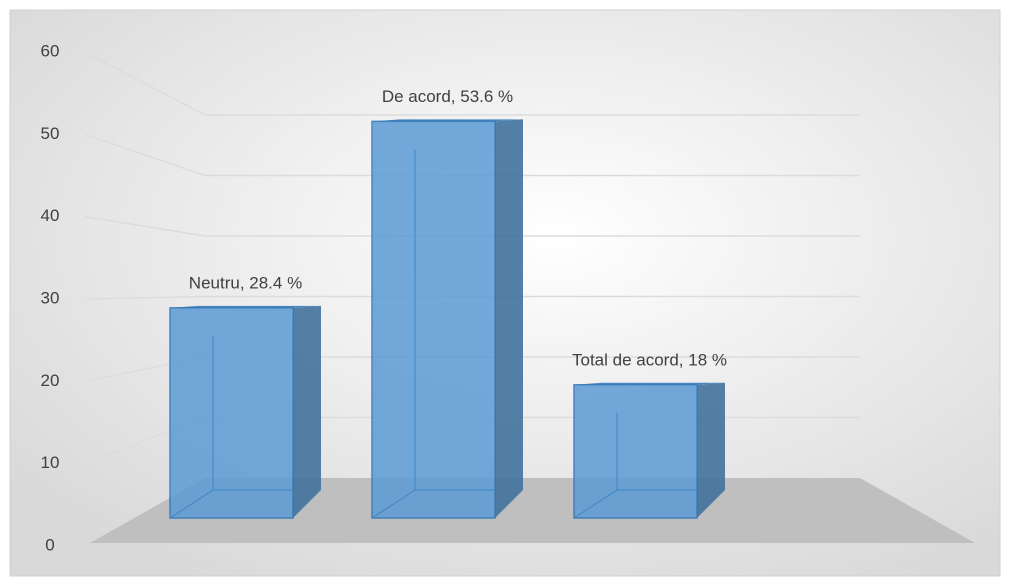  Describe the element at coordinates (447, 96) in the screenshot. I see `data-label: De acord, 53.6 %` at that location.